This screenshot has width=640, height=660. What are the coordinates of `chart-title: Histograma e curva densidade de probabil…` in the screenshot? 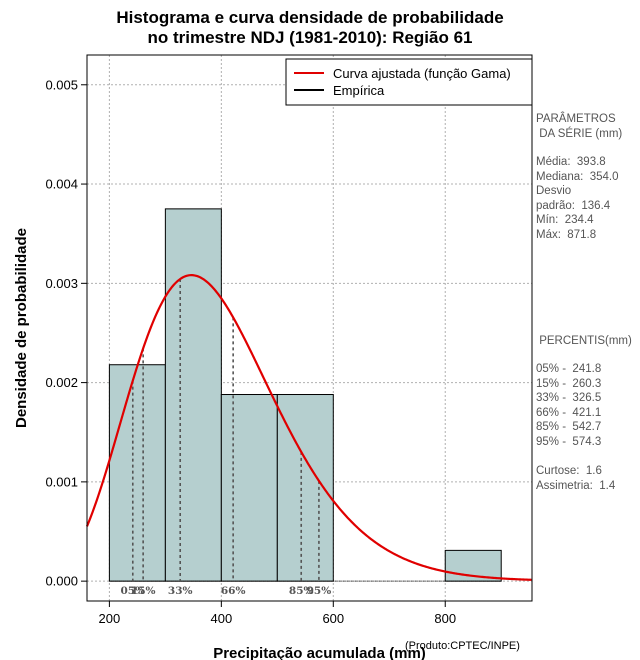 It's located at (310, 28).